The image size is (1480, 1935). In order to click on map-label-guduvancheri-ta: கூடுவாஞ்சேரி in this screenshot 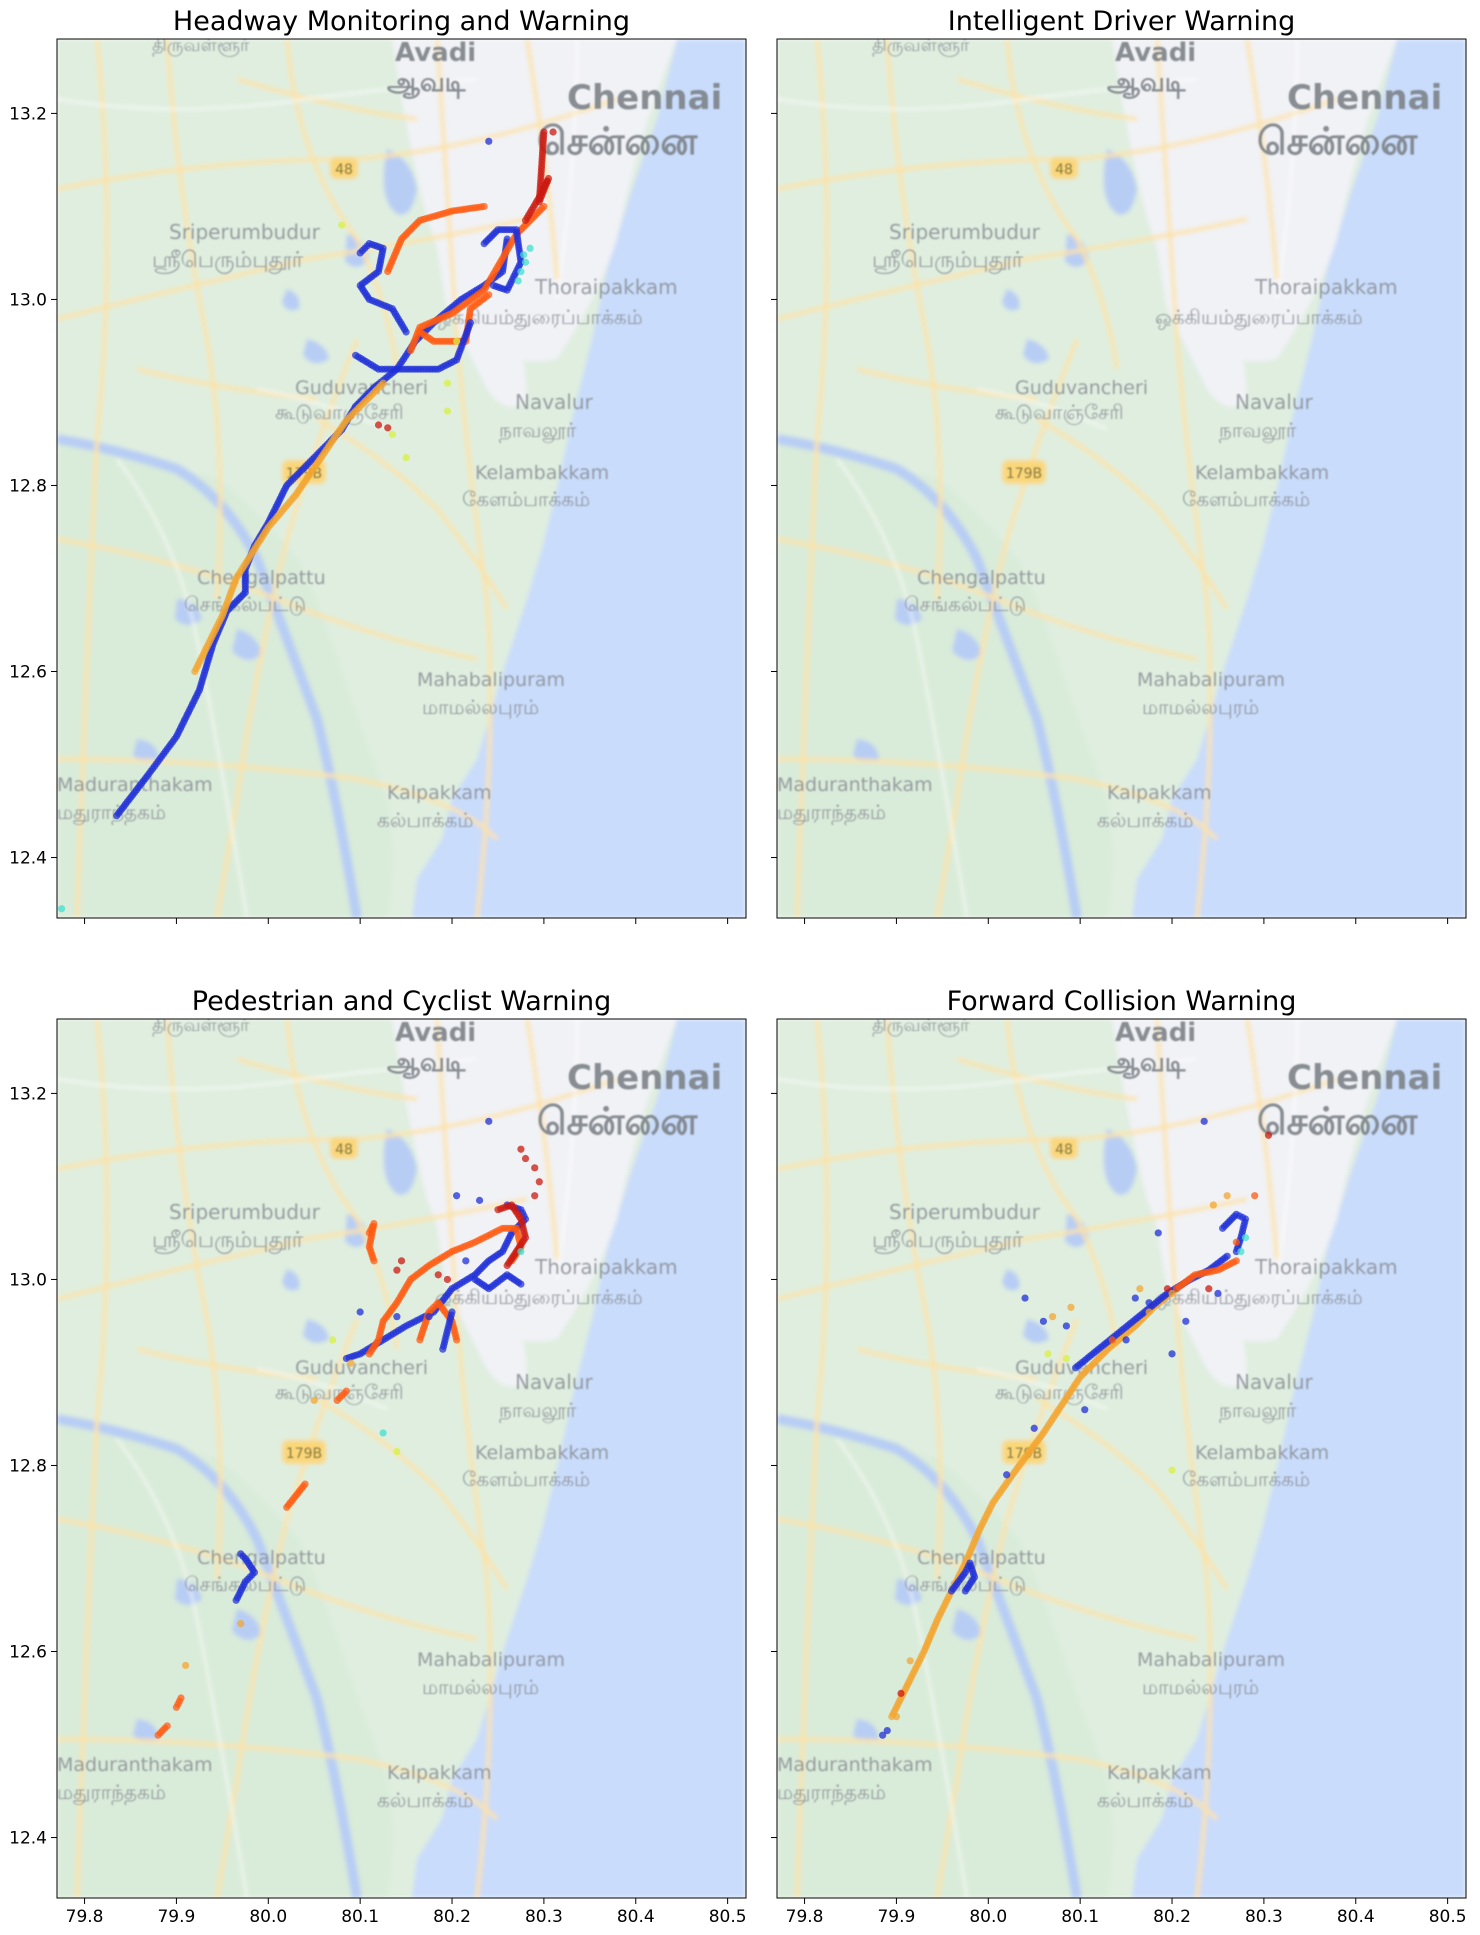, I will do `click(1059, 412)`.